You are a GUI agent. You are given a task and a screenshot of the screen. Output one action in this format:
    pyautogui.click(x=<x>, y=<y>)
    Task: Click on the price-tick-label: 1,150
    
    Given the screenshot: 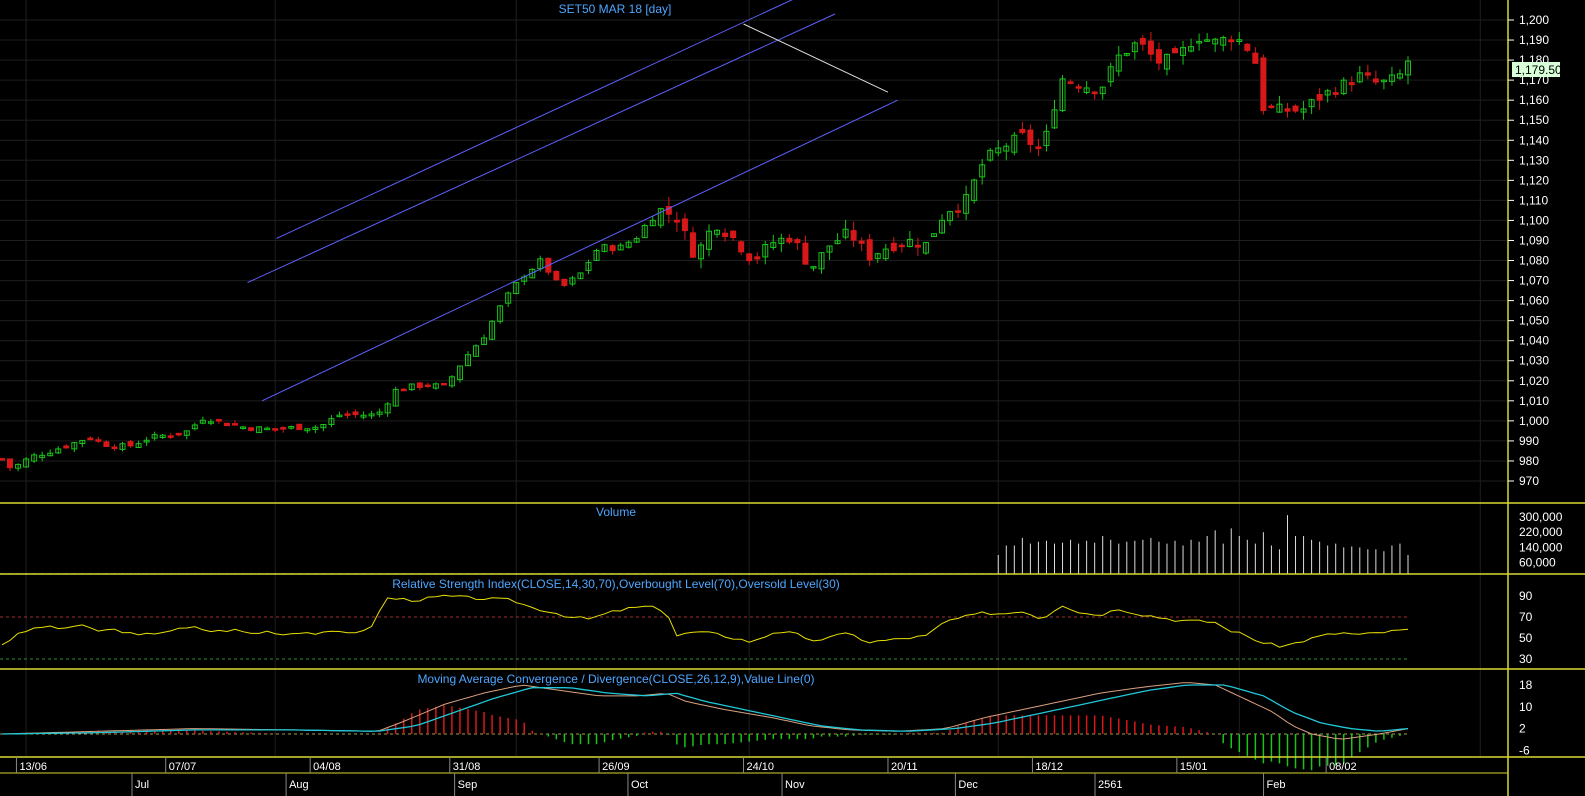 What is the action you would take?
    pyautogui.click(x=1534, y=120)
    